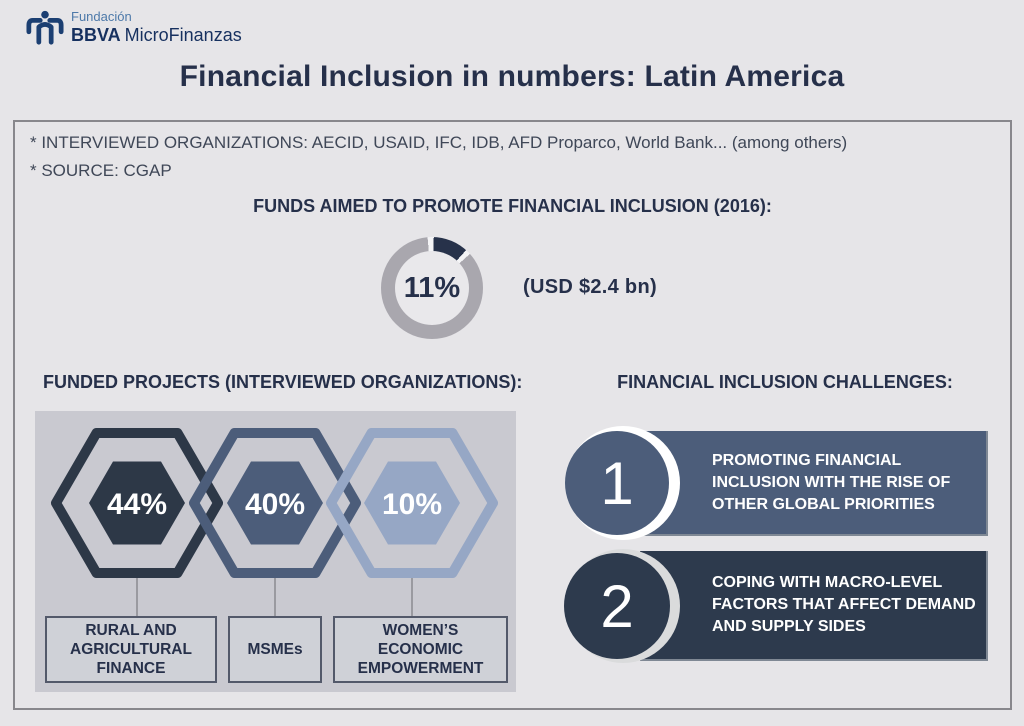 Image resolution: width=1024 pixels, height=726 pixels. I want to click on hexagon-womens-empowerment: 10%, so click(412, 503).